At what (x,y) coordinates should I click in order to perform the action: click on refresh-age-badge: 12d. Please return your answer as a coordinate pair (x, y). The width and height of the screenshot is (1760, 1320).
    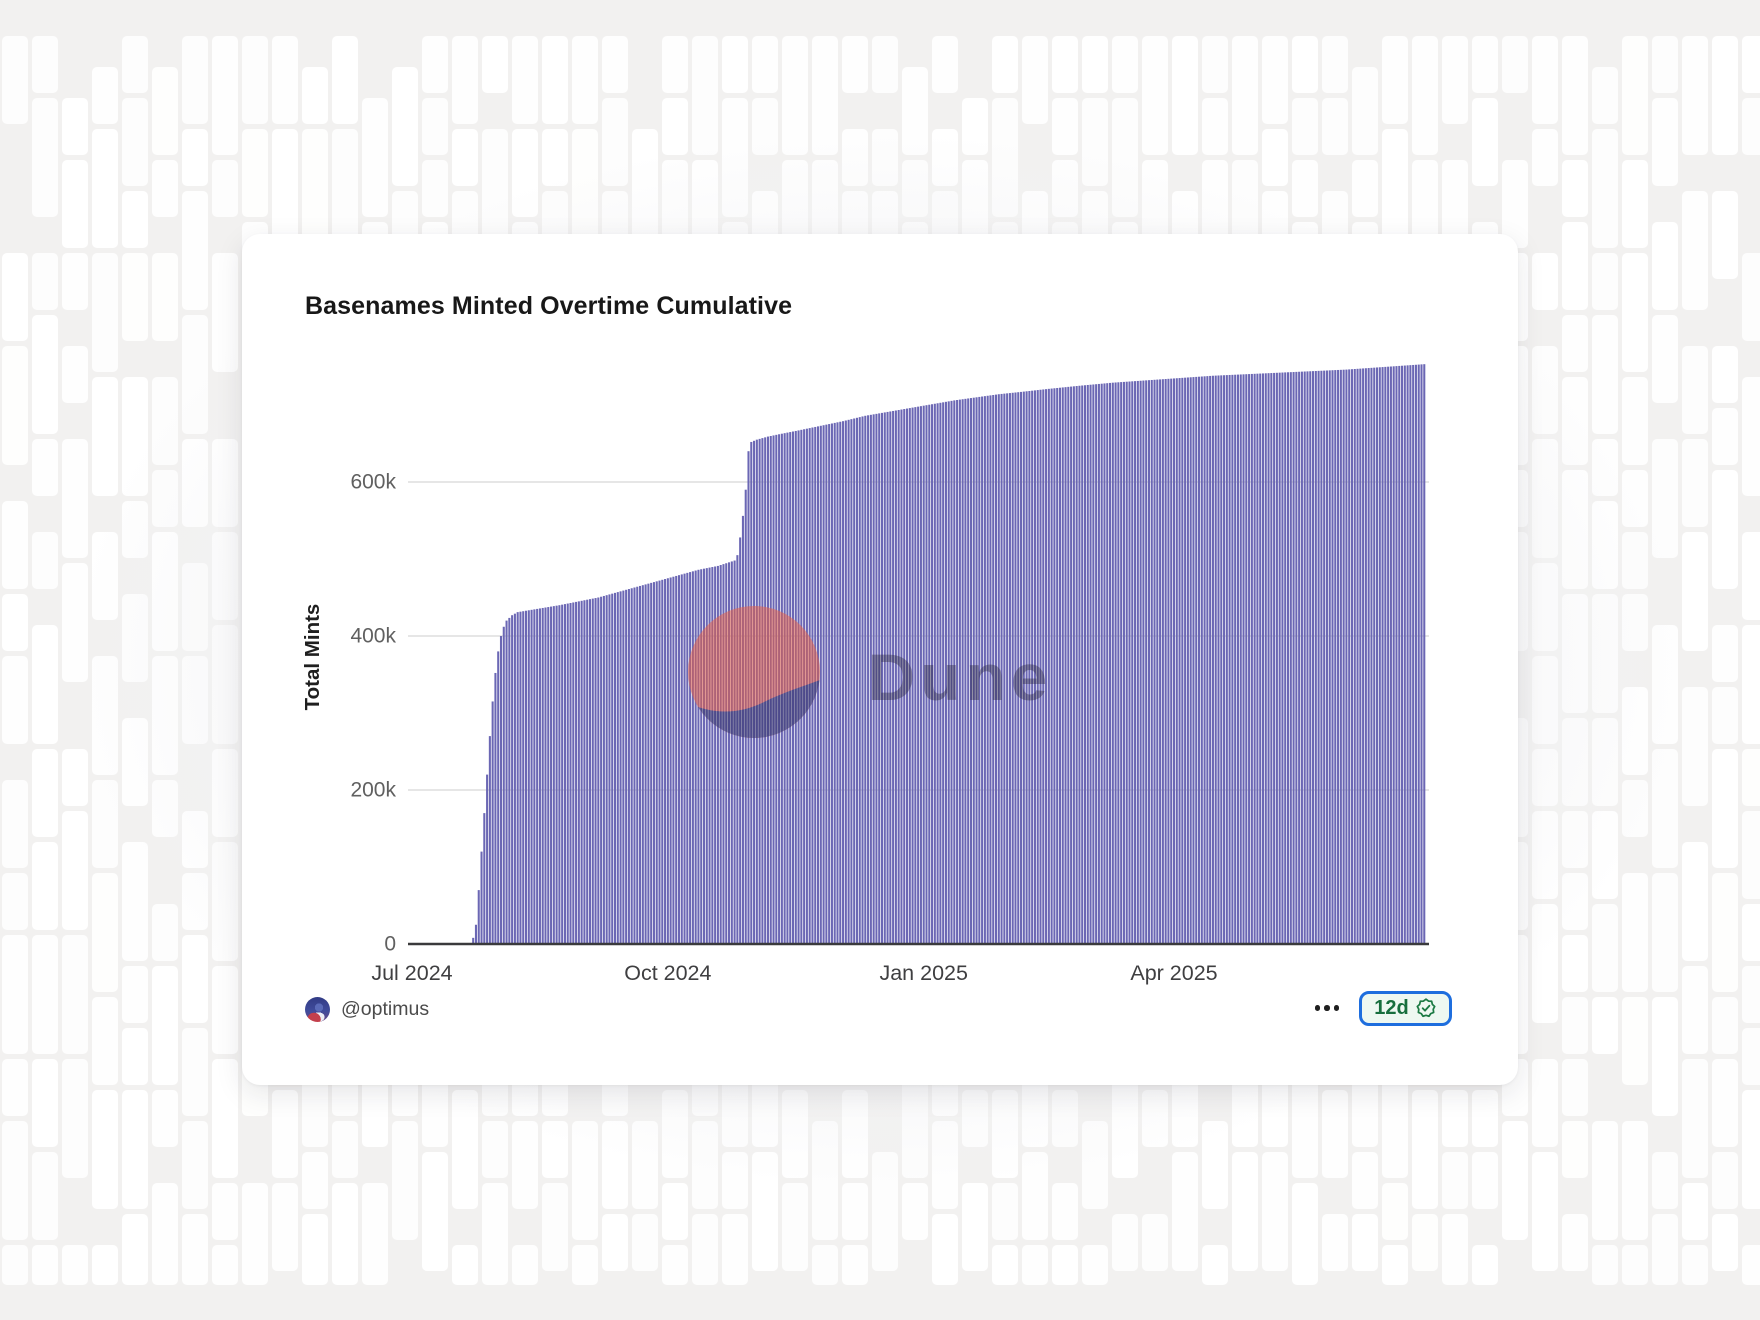
    Looking at the image, I should click on (1405, 1008).